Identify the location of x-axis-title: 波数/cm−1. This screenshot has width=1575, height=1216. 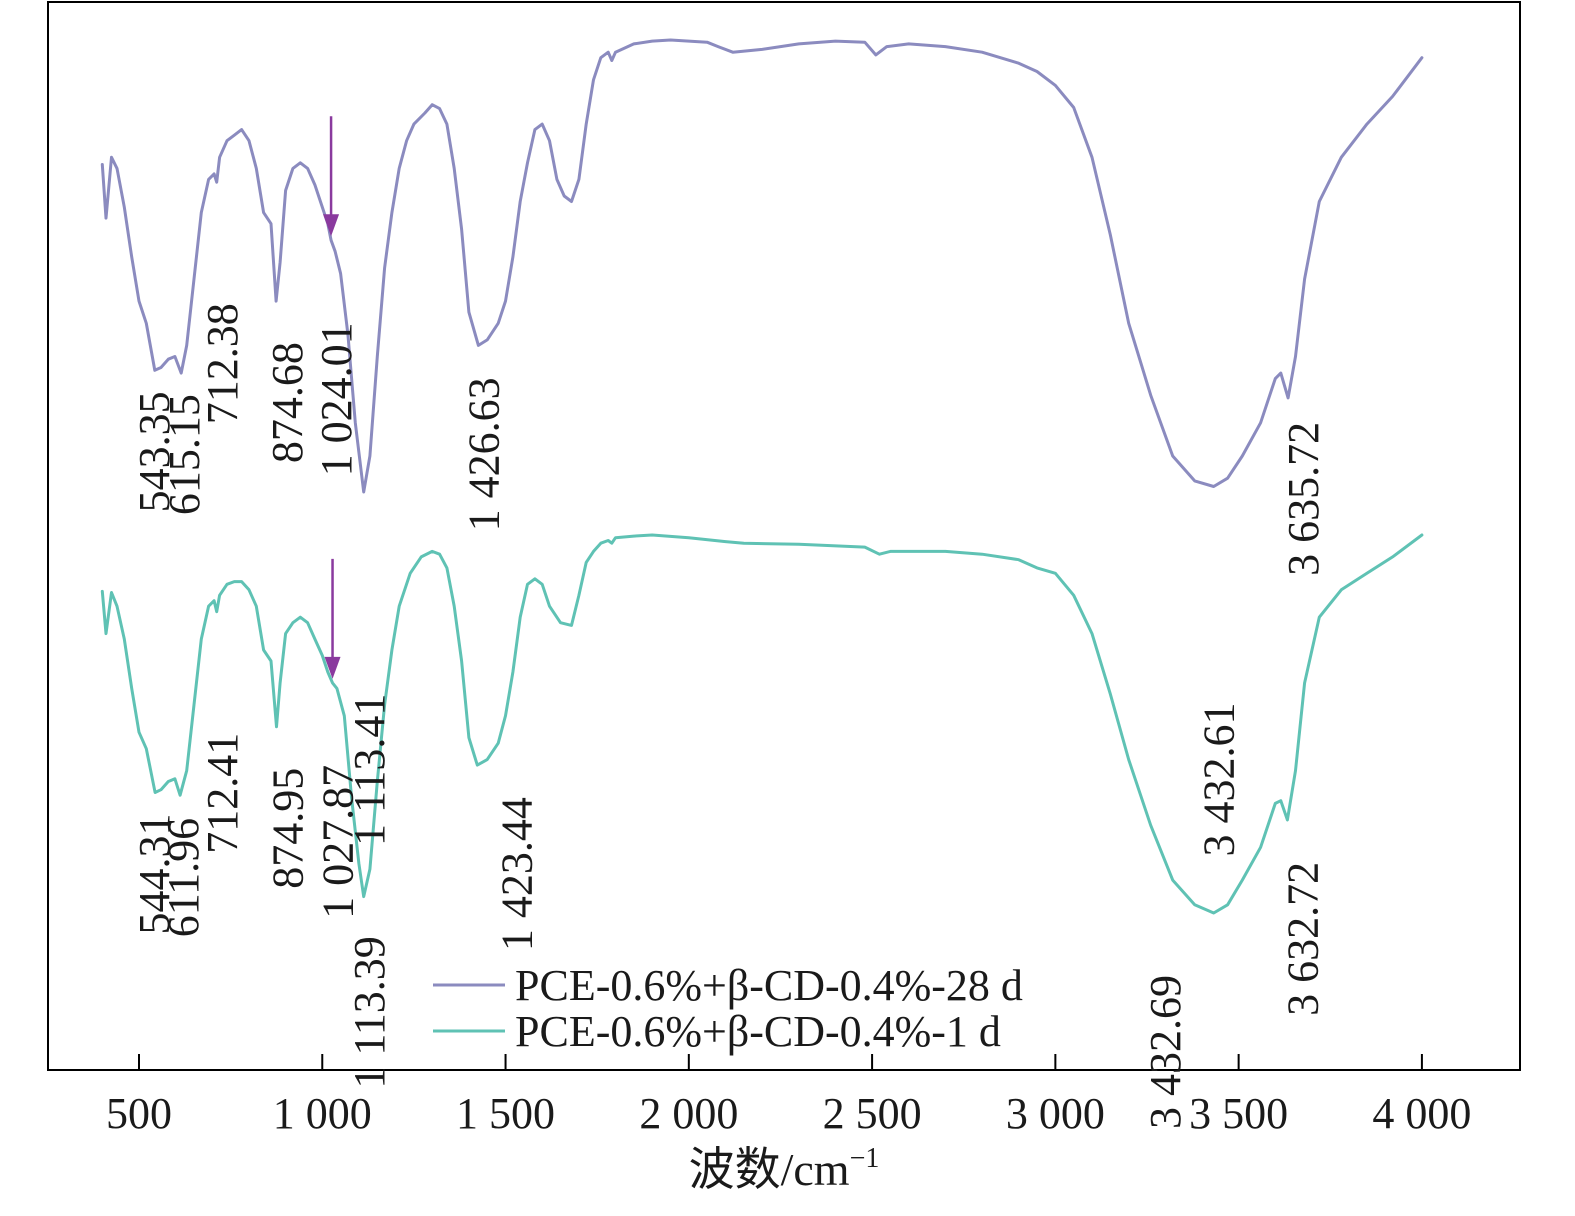
(784, 1169).